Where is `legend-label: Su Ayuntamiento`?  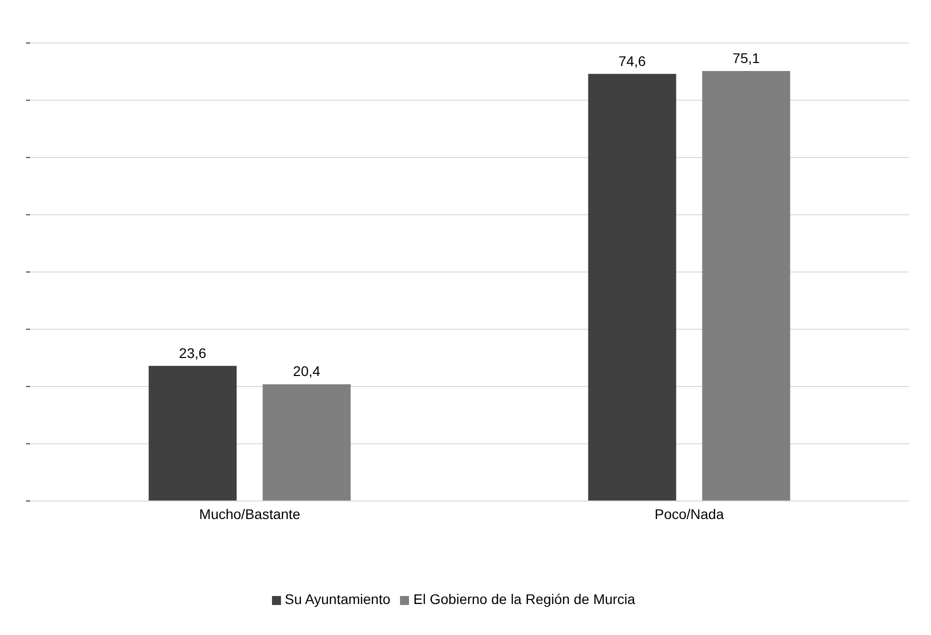 legend-label: Su Ayuntamiento is located at coordinates (337, 599).